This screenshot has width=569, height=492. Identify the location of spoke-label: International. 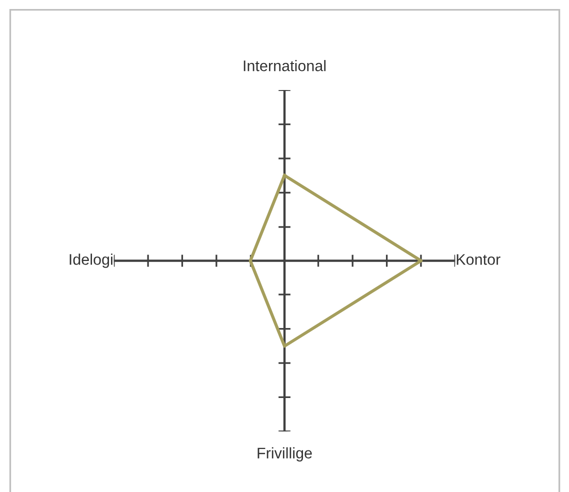
(285, 66).